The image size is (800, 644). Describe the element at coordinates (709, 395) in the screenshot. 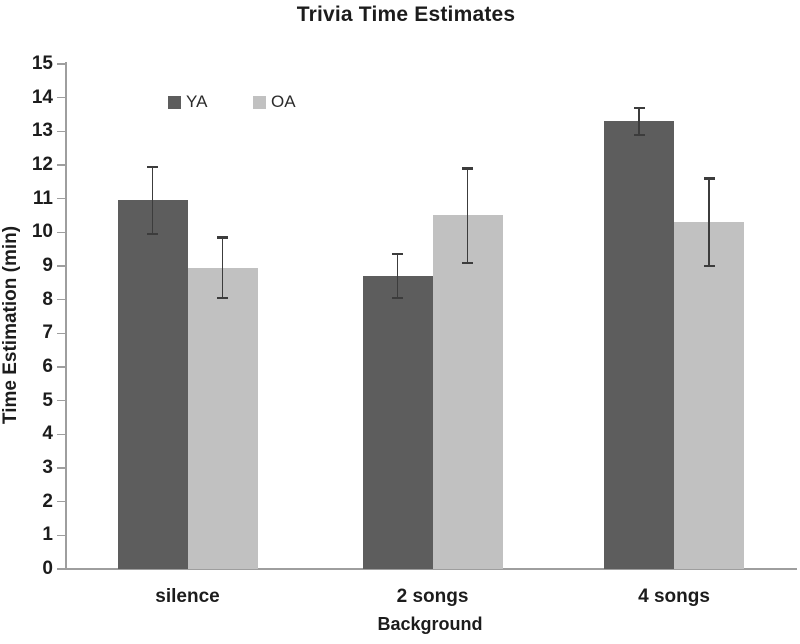

I see `bar-oa-4-songs` at that location.